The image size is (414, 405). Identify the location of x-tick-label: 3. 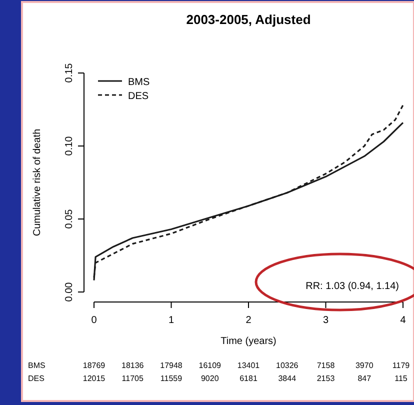
(325, 320).